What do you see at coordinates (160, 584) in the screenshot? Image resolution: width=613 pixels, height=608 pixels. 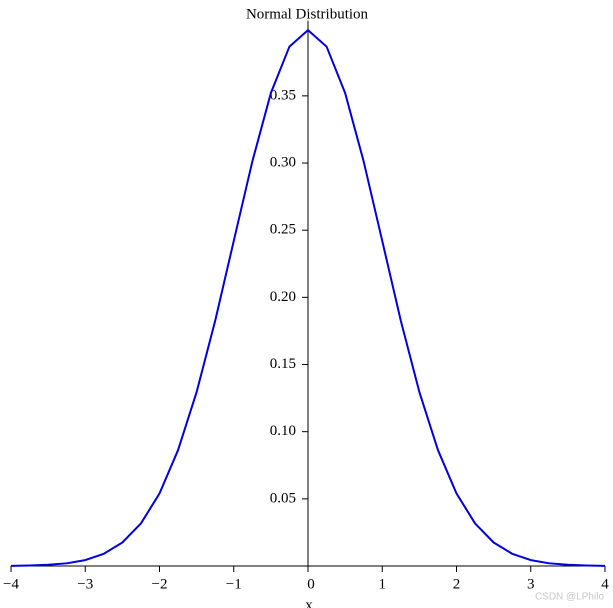 I see `x-tick-label: −2` at bounding box center [160, 584].